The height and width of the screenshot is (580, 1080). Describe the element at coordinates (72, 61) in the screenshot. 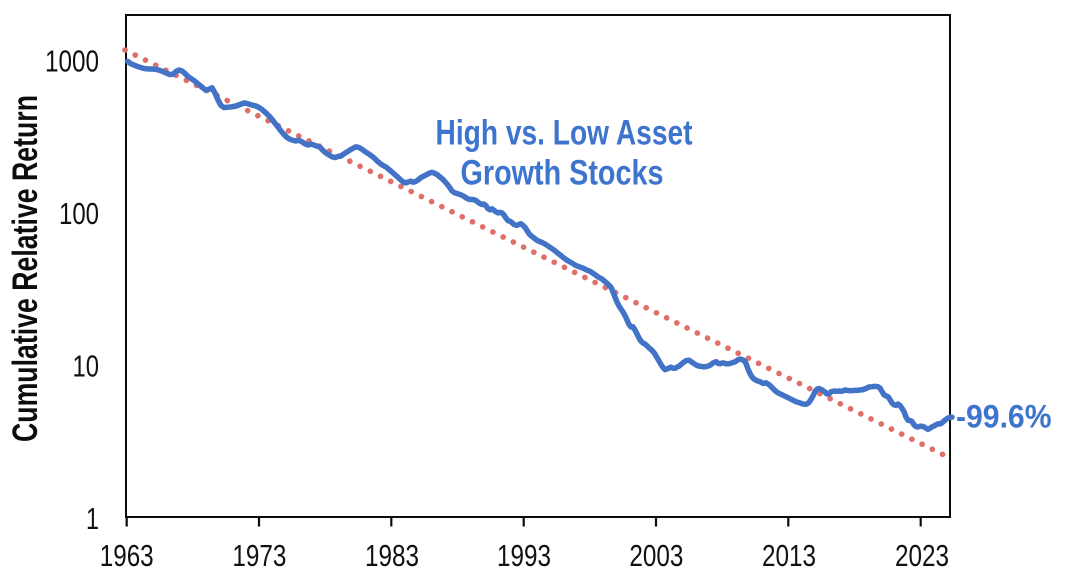

I see `svg-text: 1000` at that location.